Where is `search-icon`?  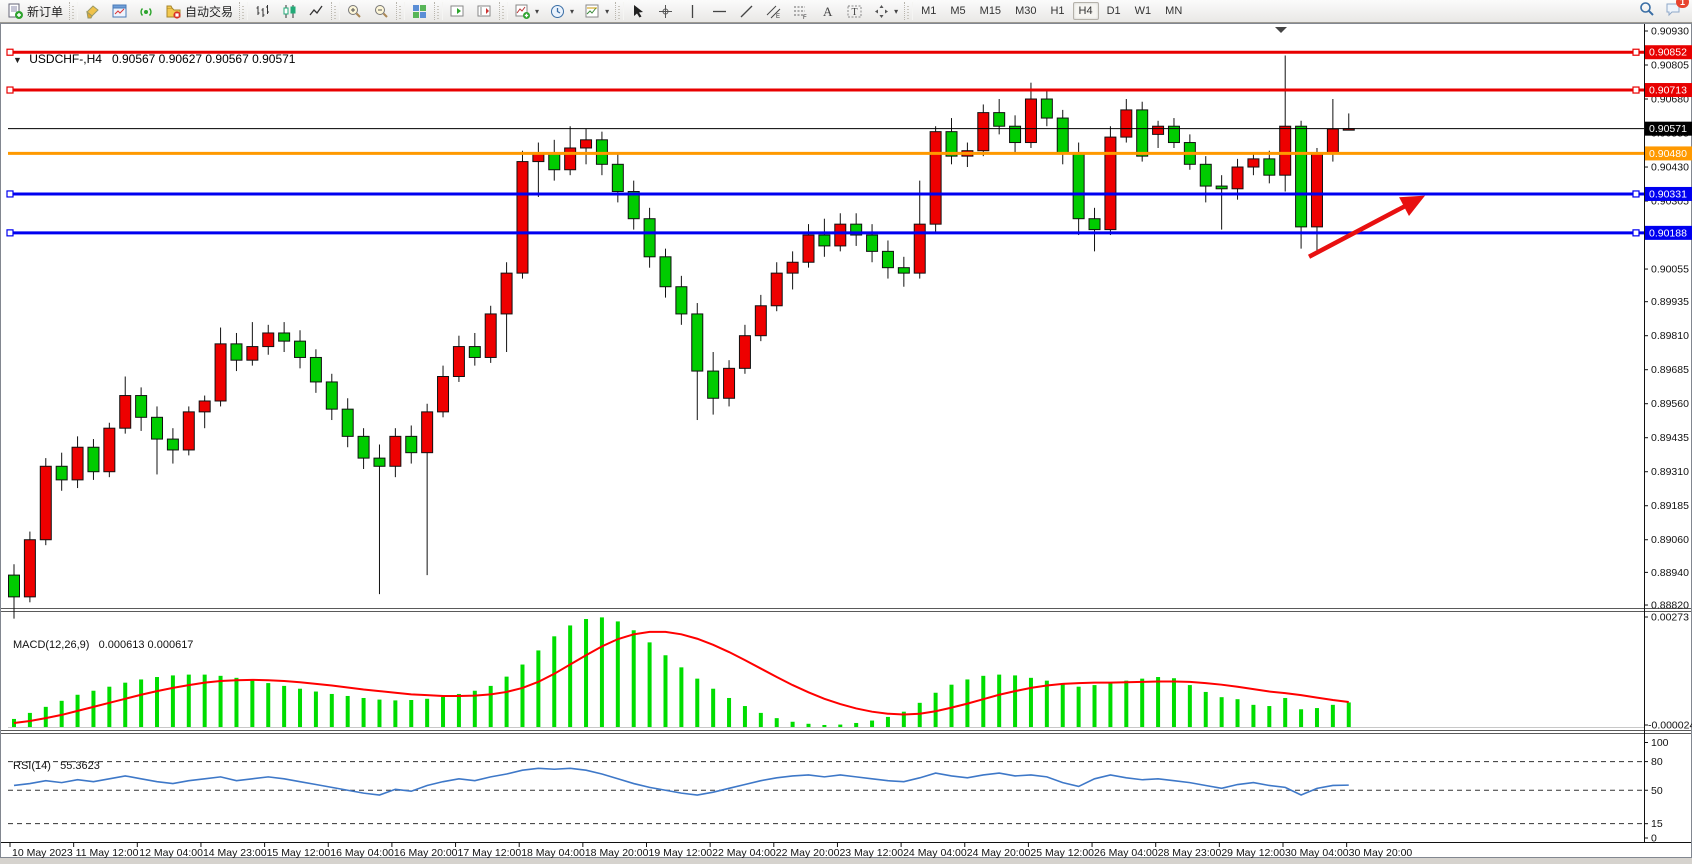
search-icon is located at coordinates (1647, 11).